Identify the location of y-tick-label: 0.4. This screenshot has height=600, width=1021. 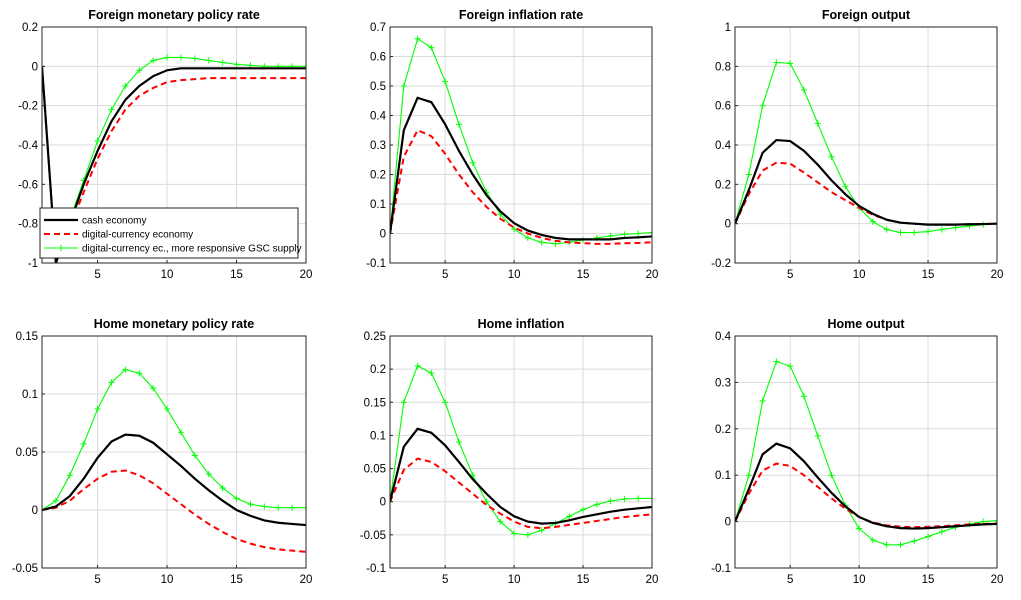
(723, 146).